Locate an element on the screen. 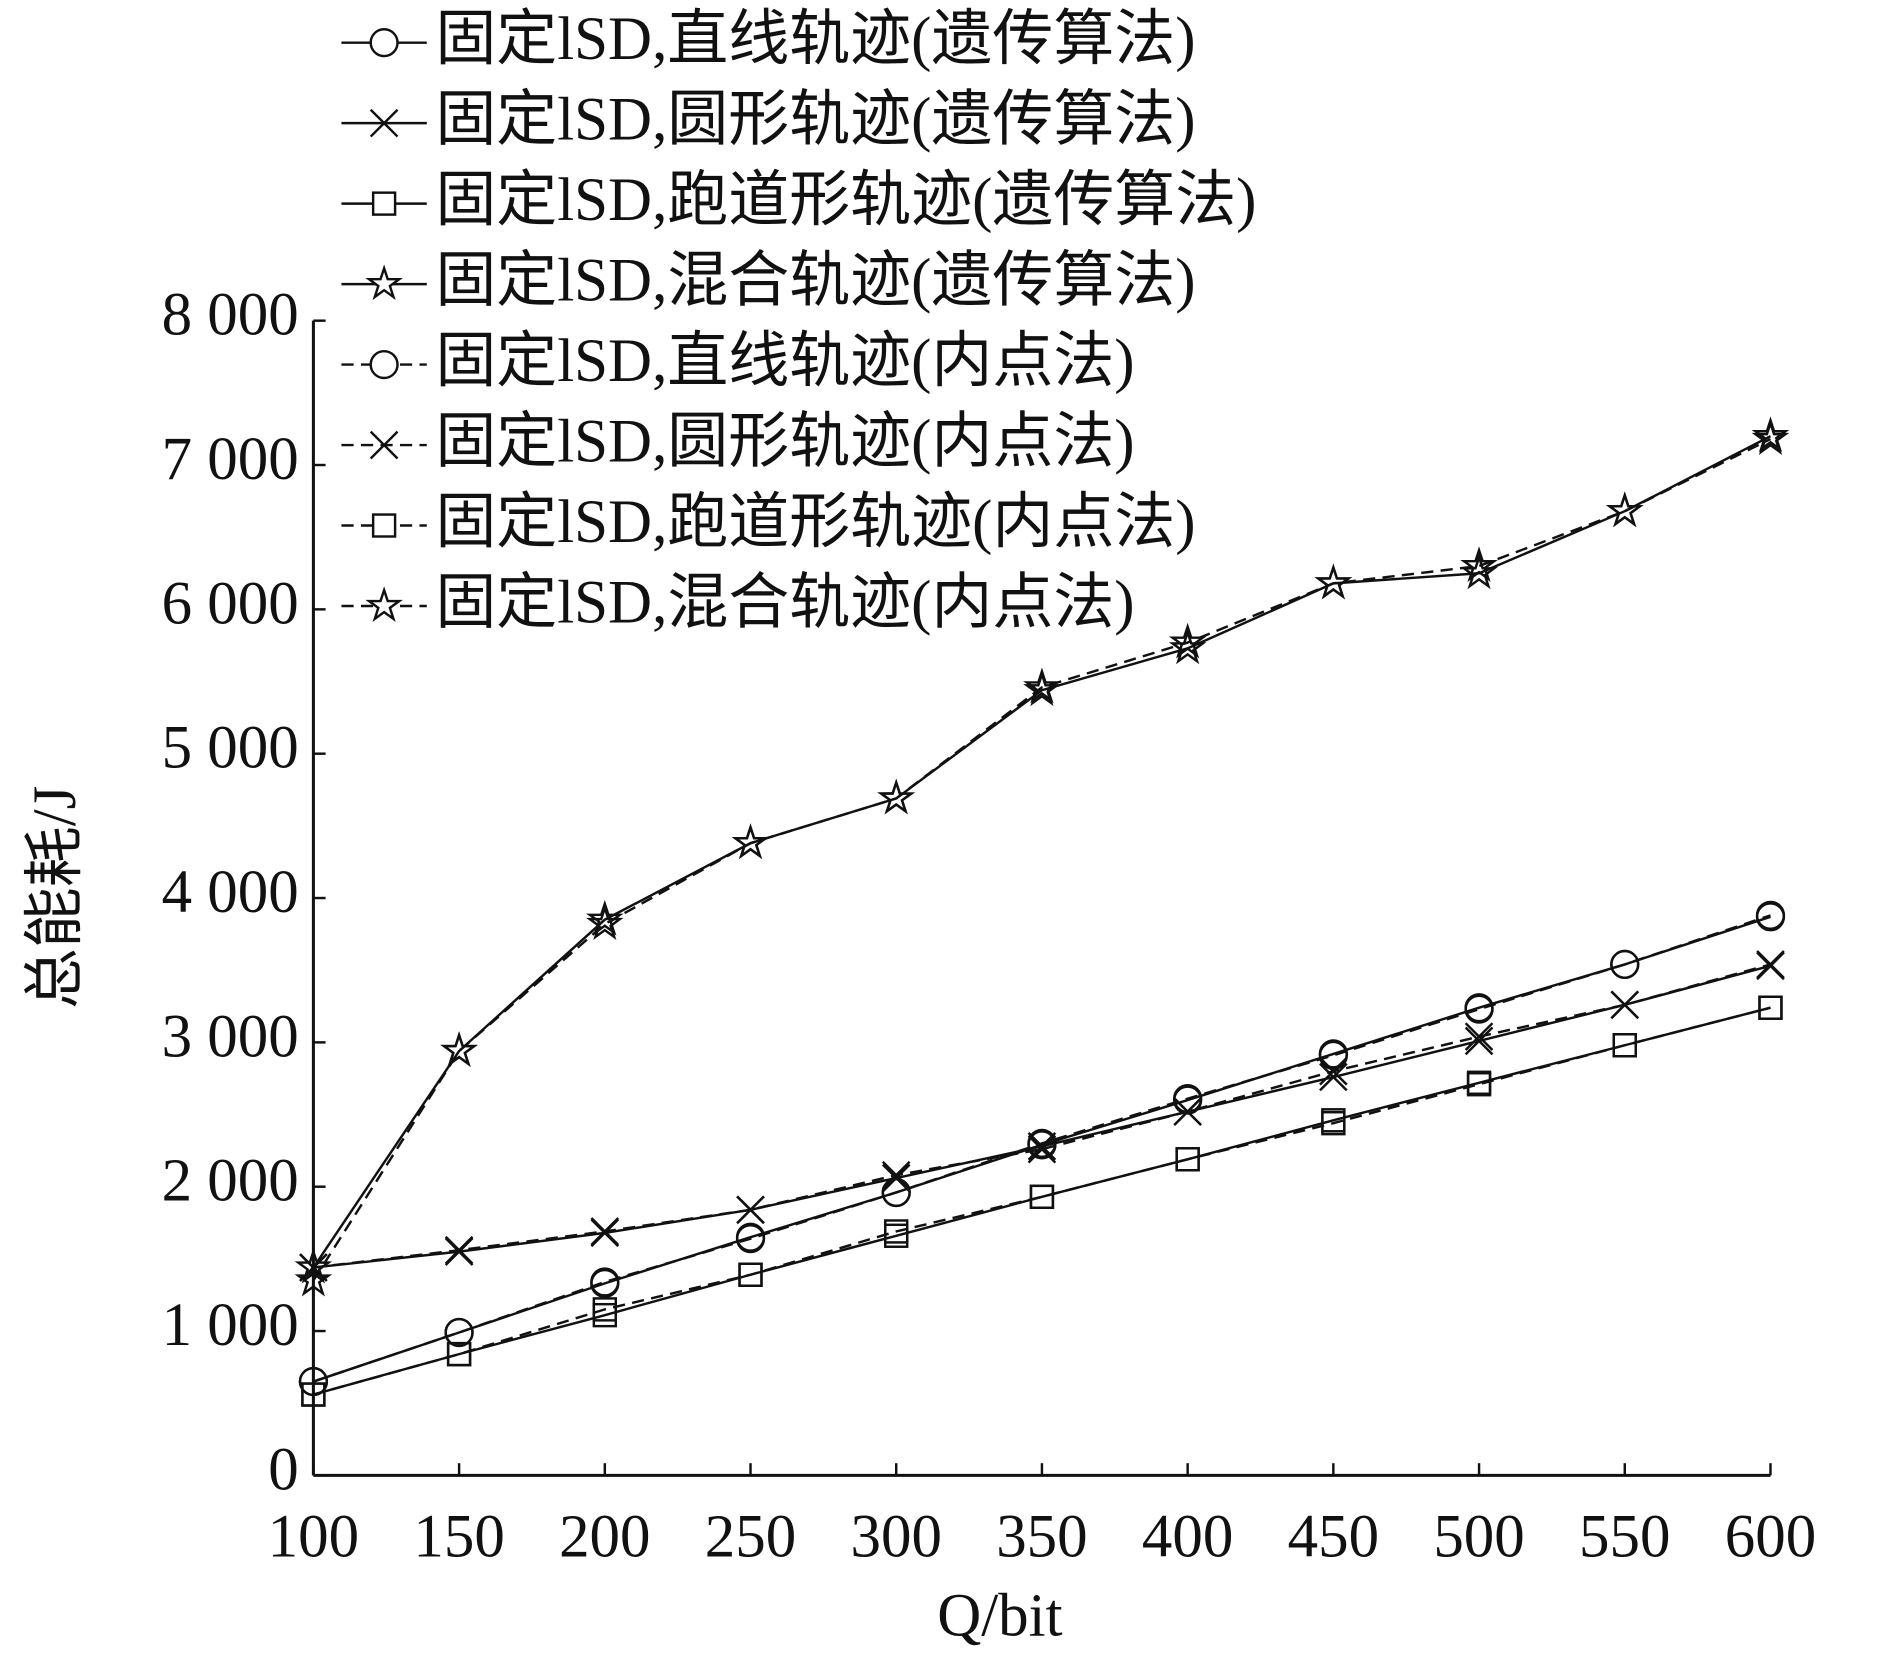 The height and width of the screenshot is (1654, 1890). y-axis-label: 总能耗/J is located at coordinates (55, 898).